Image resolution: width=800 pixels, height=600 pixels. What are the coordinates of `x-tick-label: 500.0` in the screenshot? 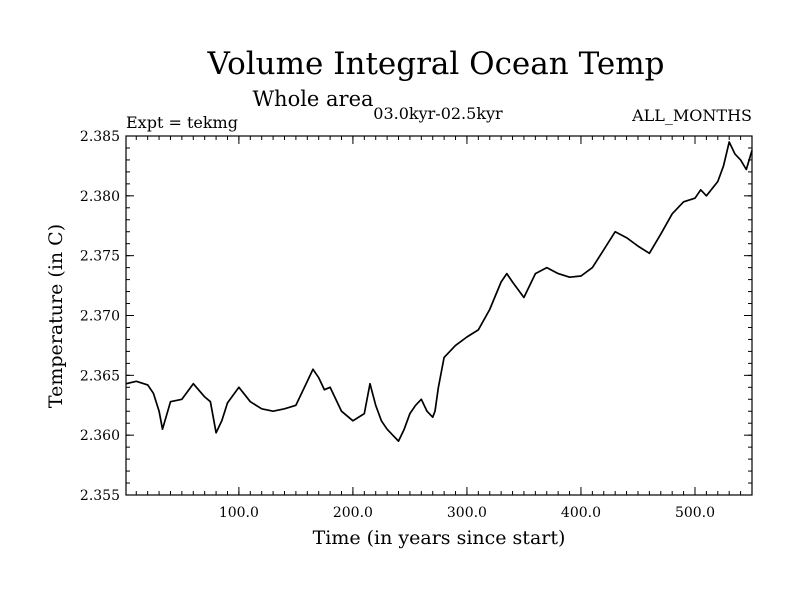 It's located at (695, 513).